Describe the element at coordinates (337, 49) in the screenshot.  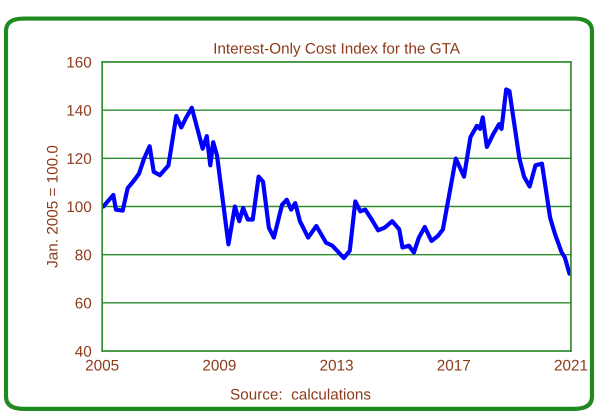
I see `chart-title: Interest-Only Cost Index for the GTA` at that location.